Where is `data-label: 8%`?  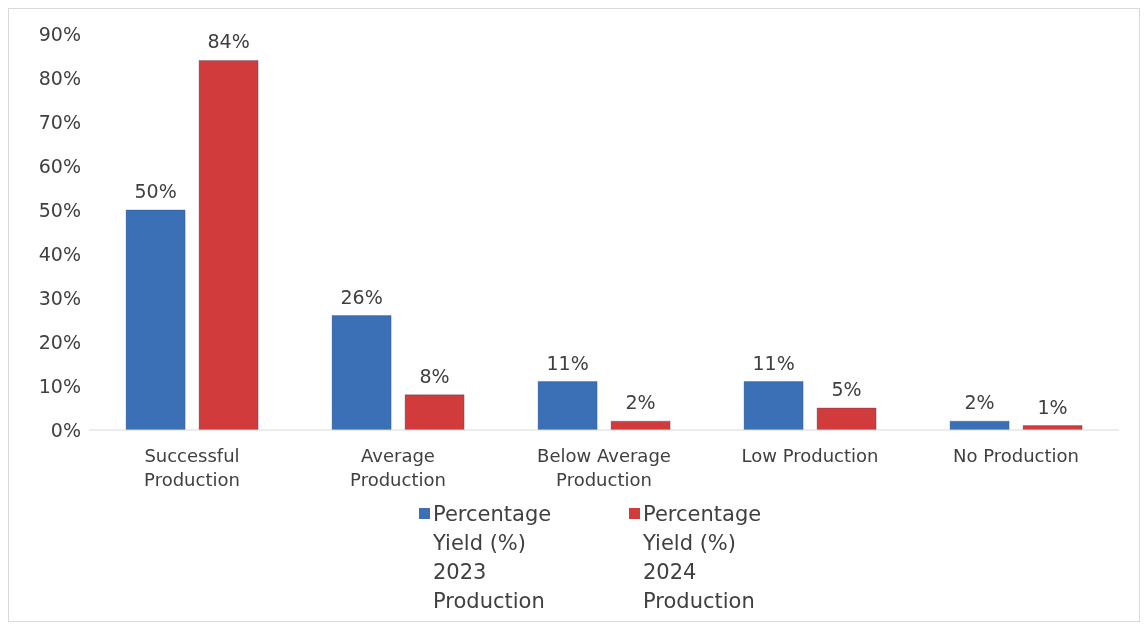 data-label: 8% is located at coordinates (434, 375).